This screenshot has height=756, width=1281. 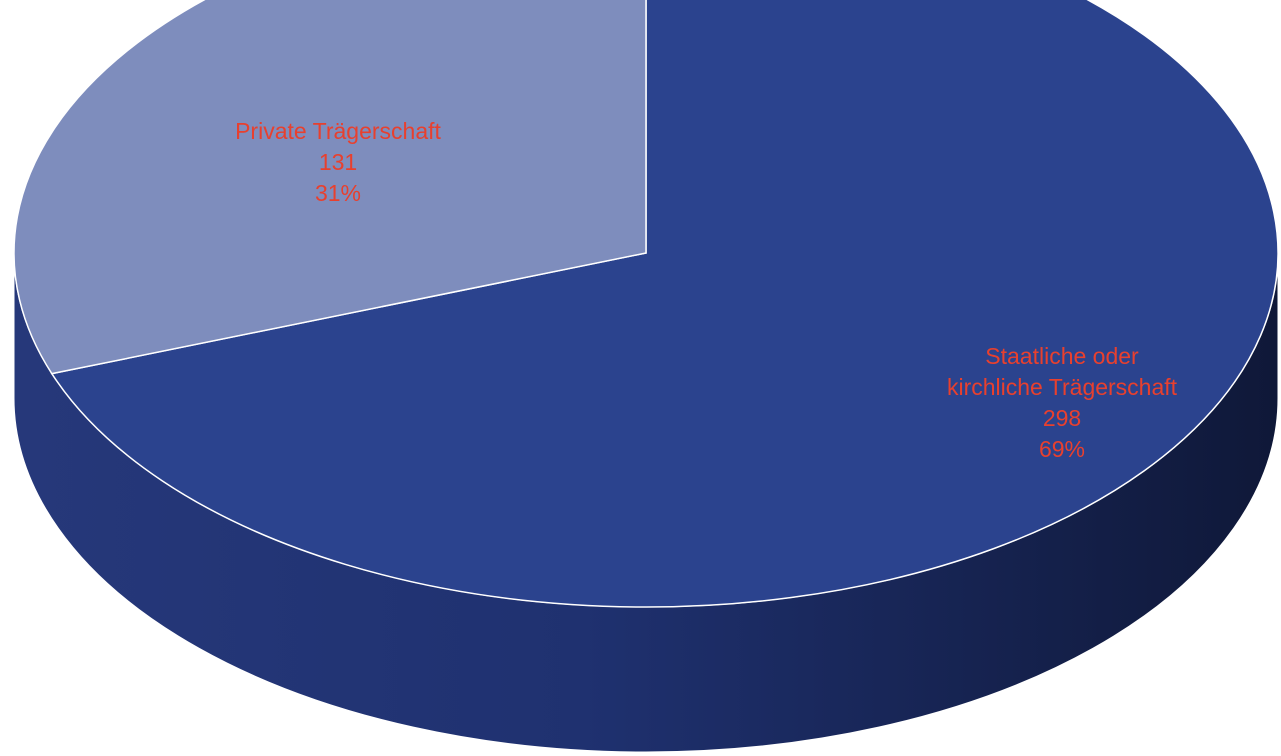 What do you see at coordinates (1062, 449) in the screenshot?
I see `slice-label-0-percent: 69%` at bounding box center [1062, 449].